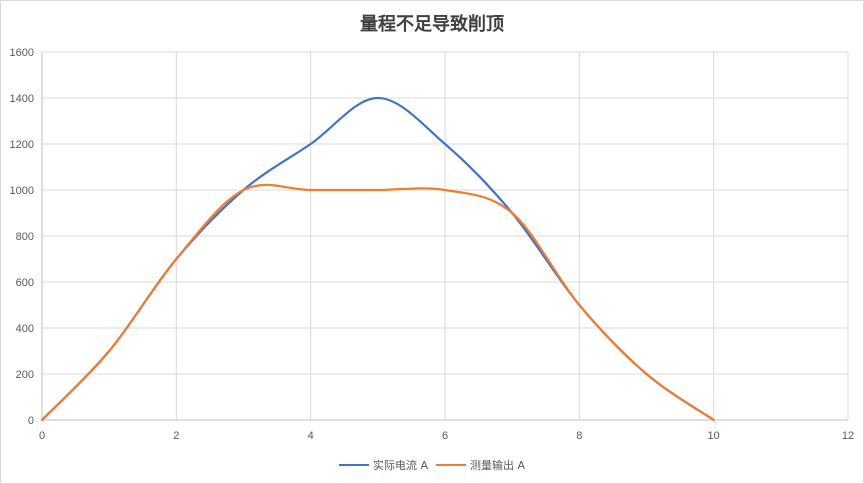 The width and height of the screenshot is (864, 484). What do you see at coordinates (400, 465) in the screenshot?
I see `legend-label: 实际电流 A` at bounding box center [400, 465].